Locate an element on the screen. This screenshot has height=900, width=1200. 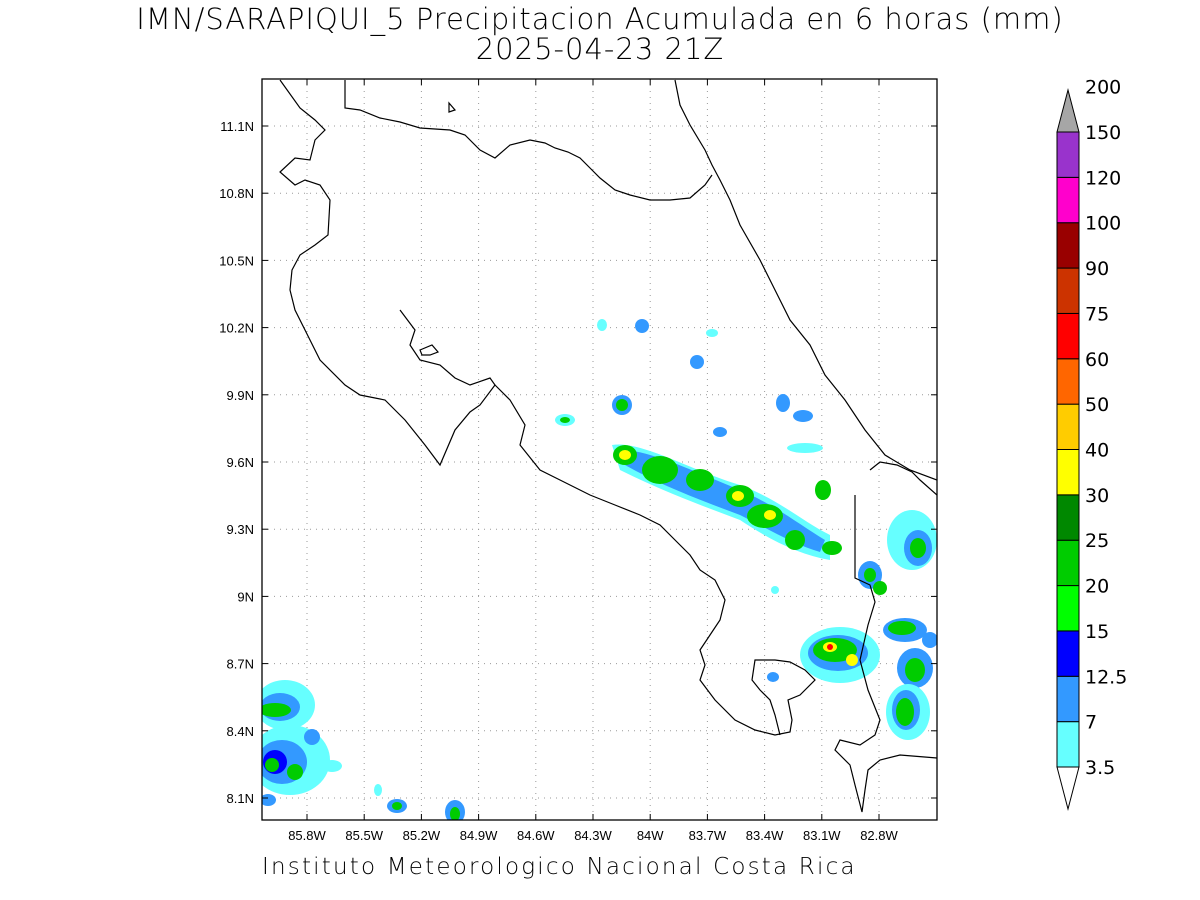
lat-tick-label: 9N is located at coordinates (245, 596).